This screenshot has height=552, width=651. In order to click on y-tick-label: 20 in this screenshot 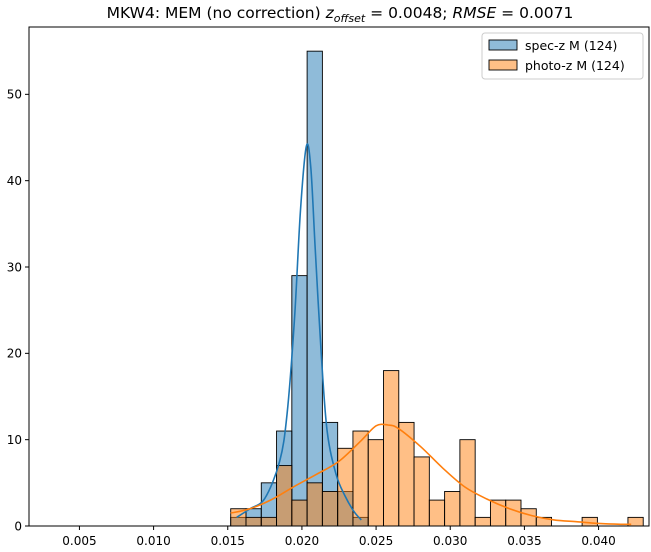, I will do `click(14, 354)`.